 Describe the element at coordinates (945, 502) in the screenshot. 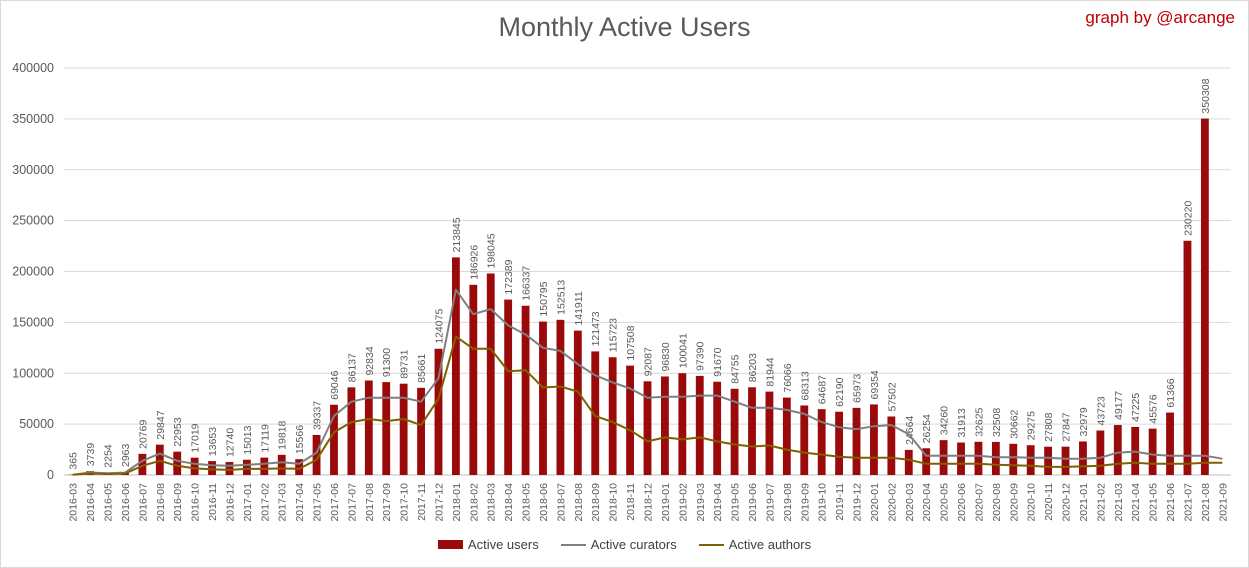

I see `x-tick-label: 2020-05` at that location.